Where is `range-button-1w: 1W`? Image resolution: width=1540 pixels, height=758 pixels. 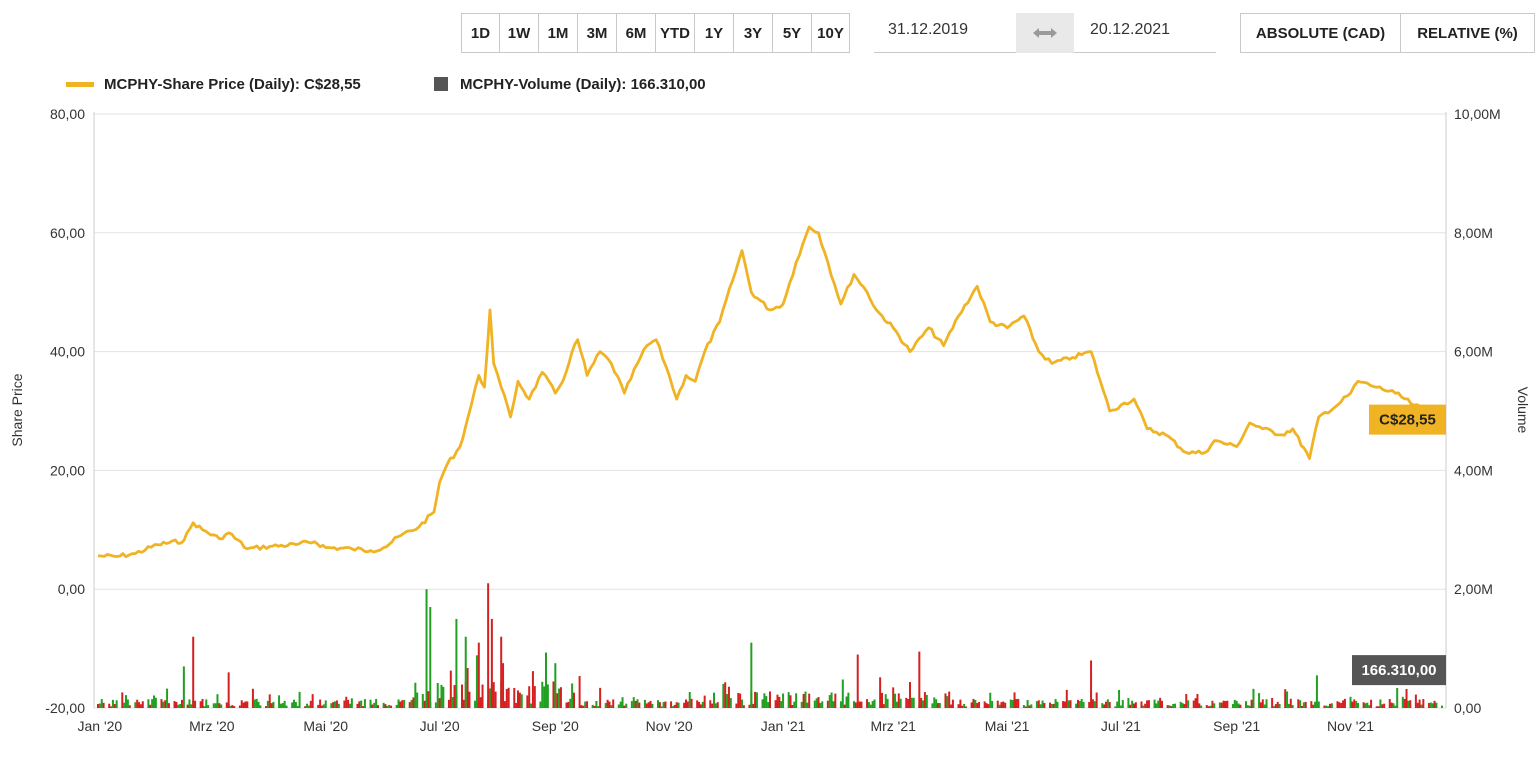
range-button-1w: 1W is located at coordinates (519, 33).